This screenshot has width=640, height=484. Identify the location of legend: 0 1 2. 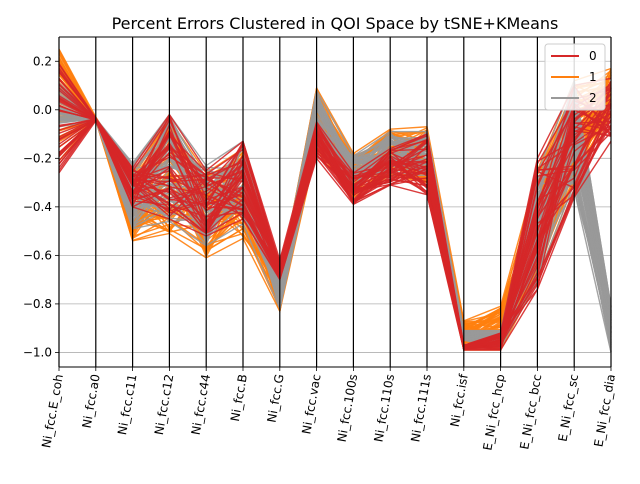
(575, 77).